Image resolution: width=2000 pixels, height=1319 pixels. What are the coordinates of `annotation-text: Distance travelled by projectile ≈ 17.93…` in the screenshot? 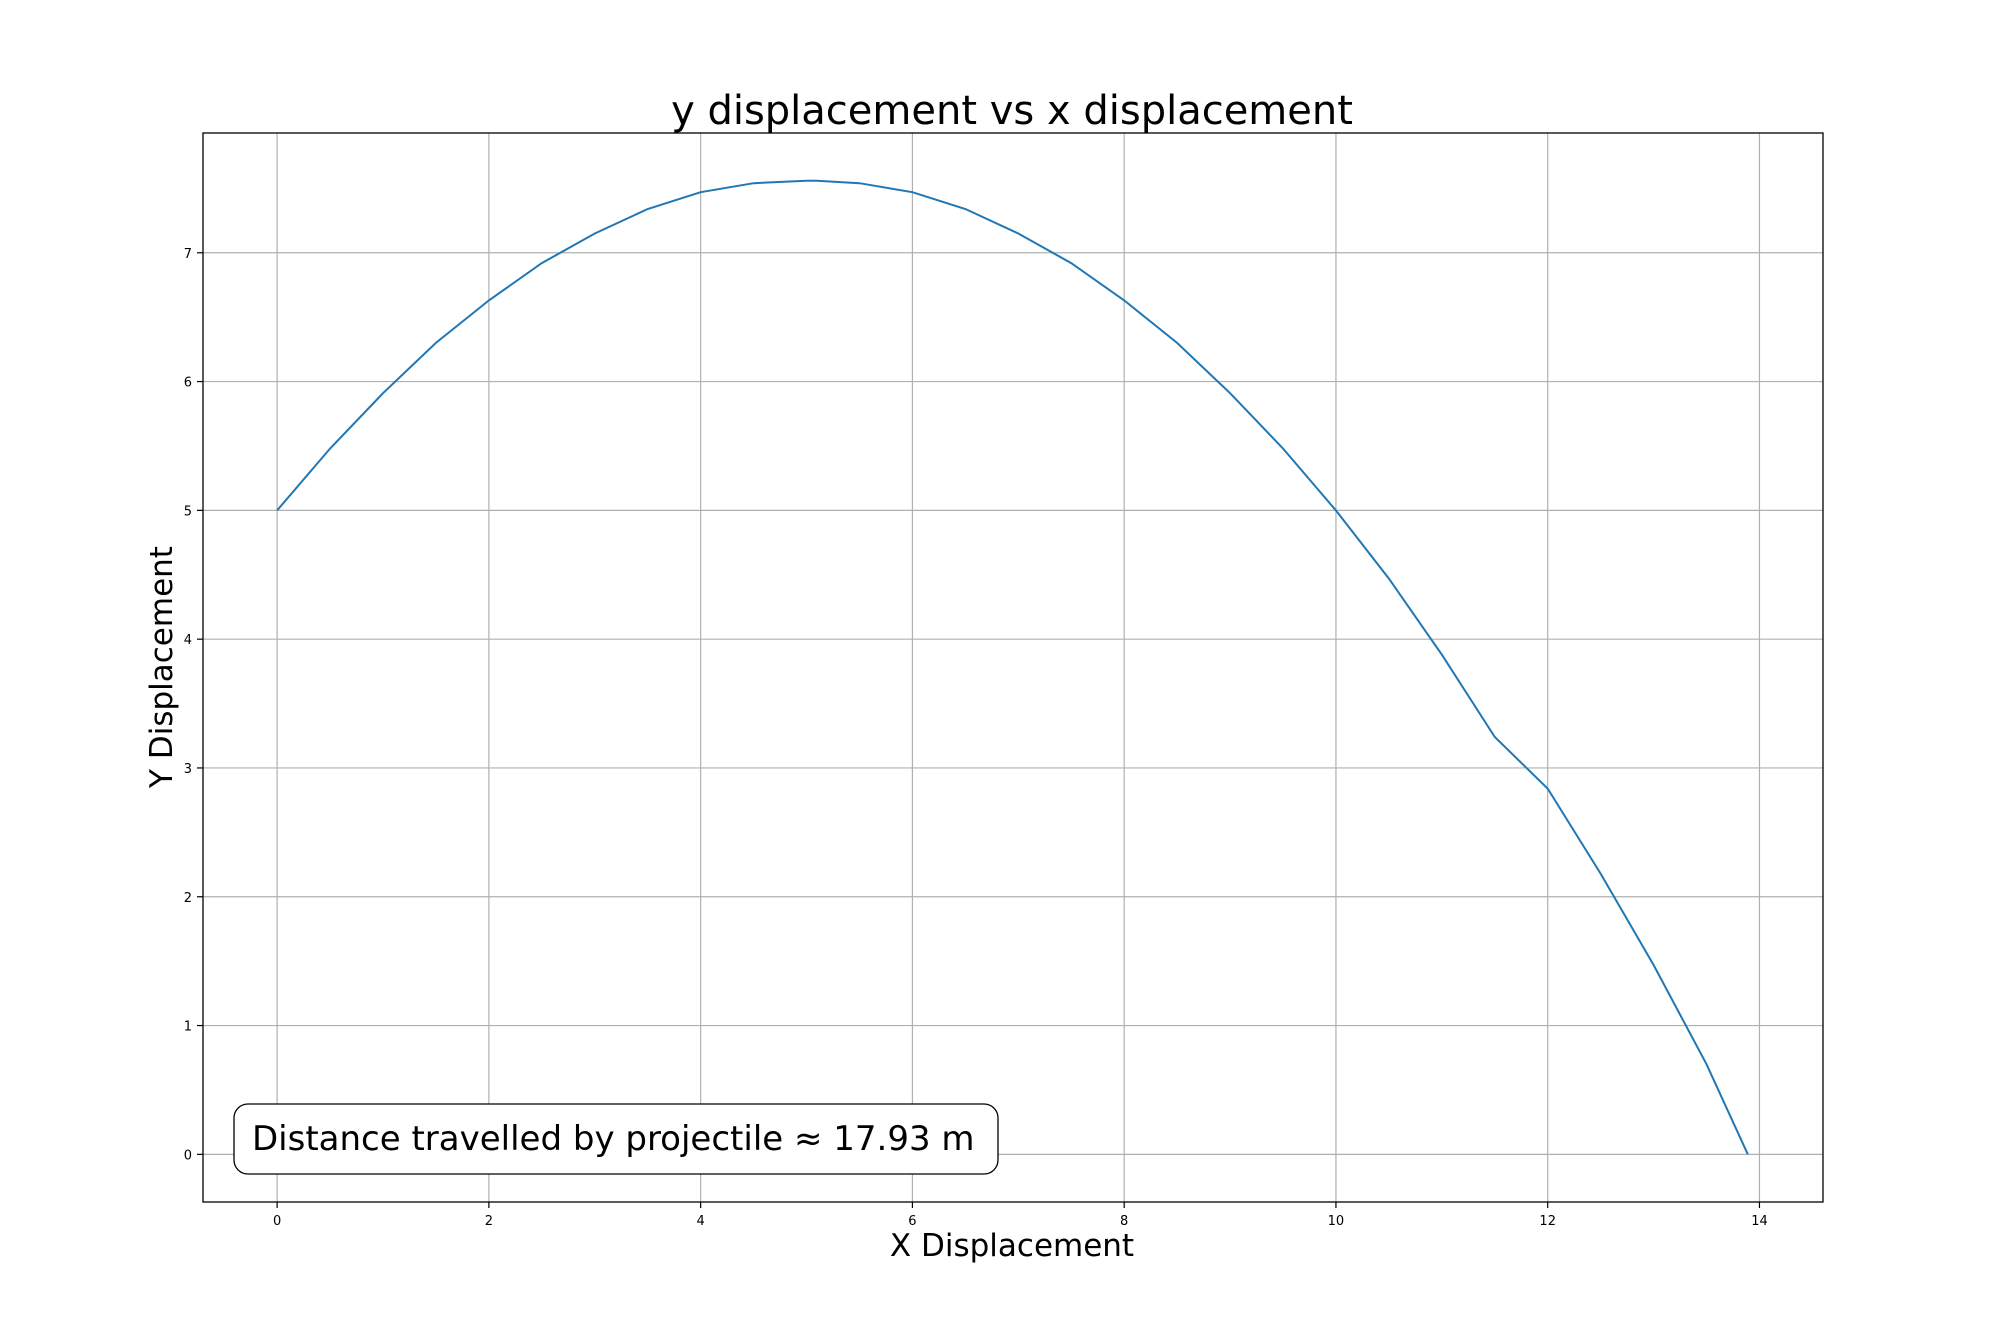 It's located at (613, 1139).